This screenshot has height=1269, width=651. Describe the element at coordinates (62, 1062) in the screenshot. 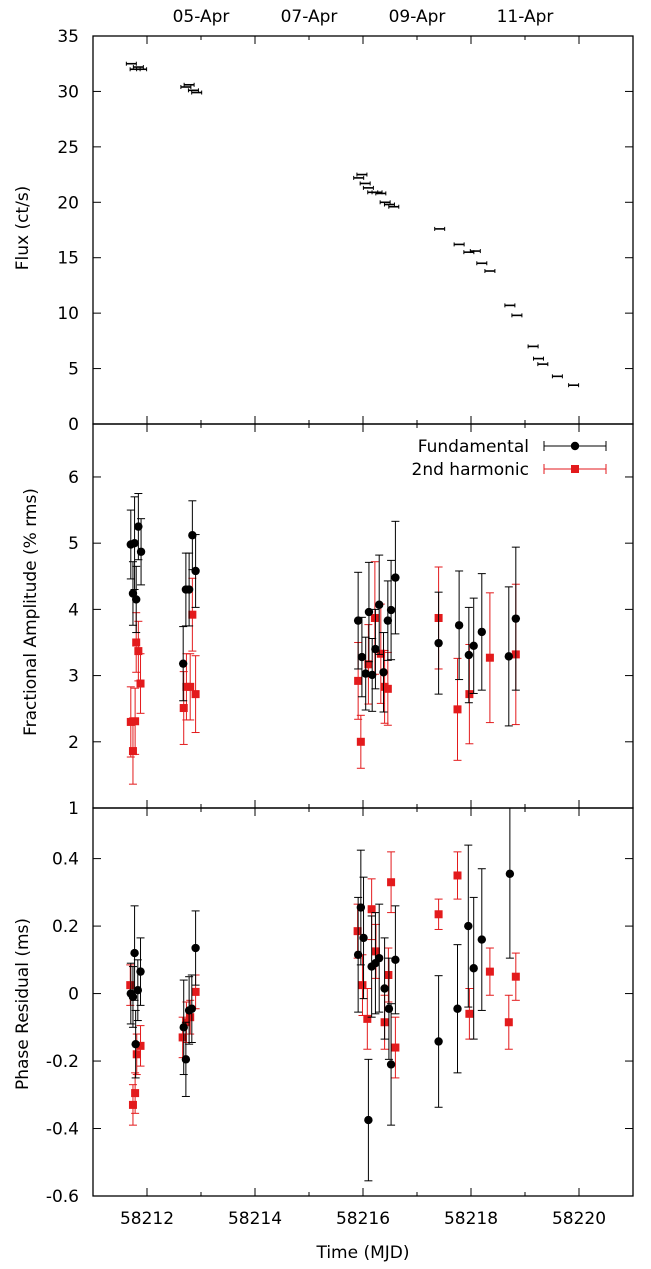

I see `ytick-label-phase: -0.2` at that location.